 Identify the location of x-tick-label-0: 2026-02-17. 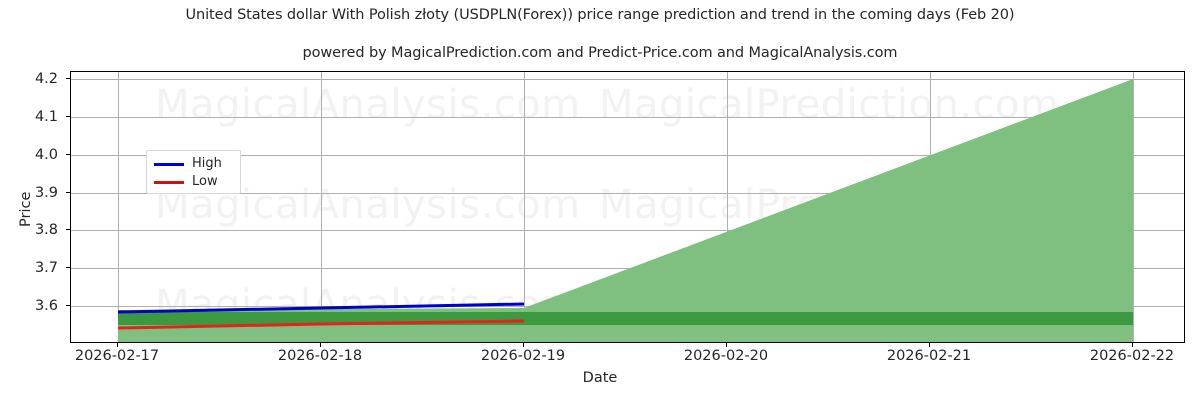
(117, 356).